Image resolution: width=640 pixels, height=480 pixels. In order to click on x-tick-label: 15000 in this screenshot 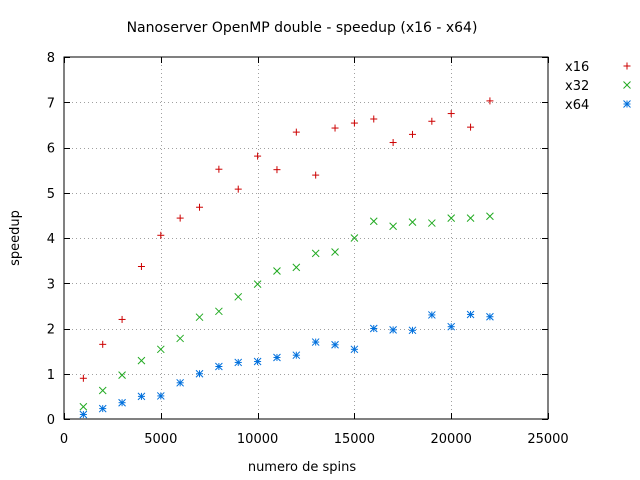, I will do `click(354, 439)`.